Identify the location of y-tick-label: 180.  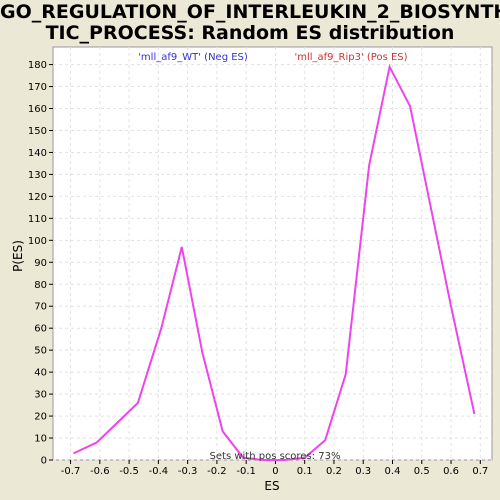
(37, 65).